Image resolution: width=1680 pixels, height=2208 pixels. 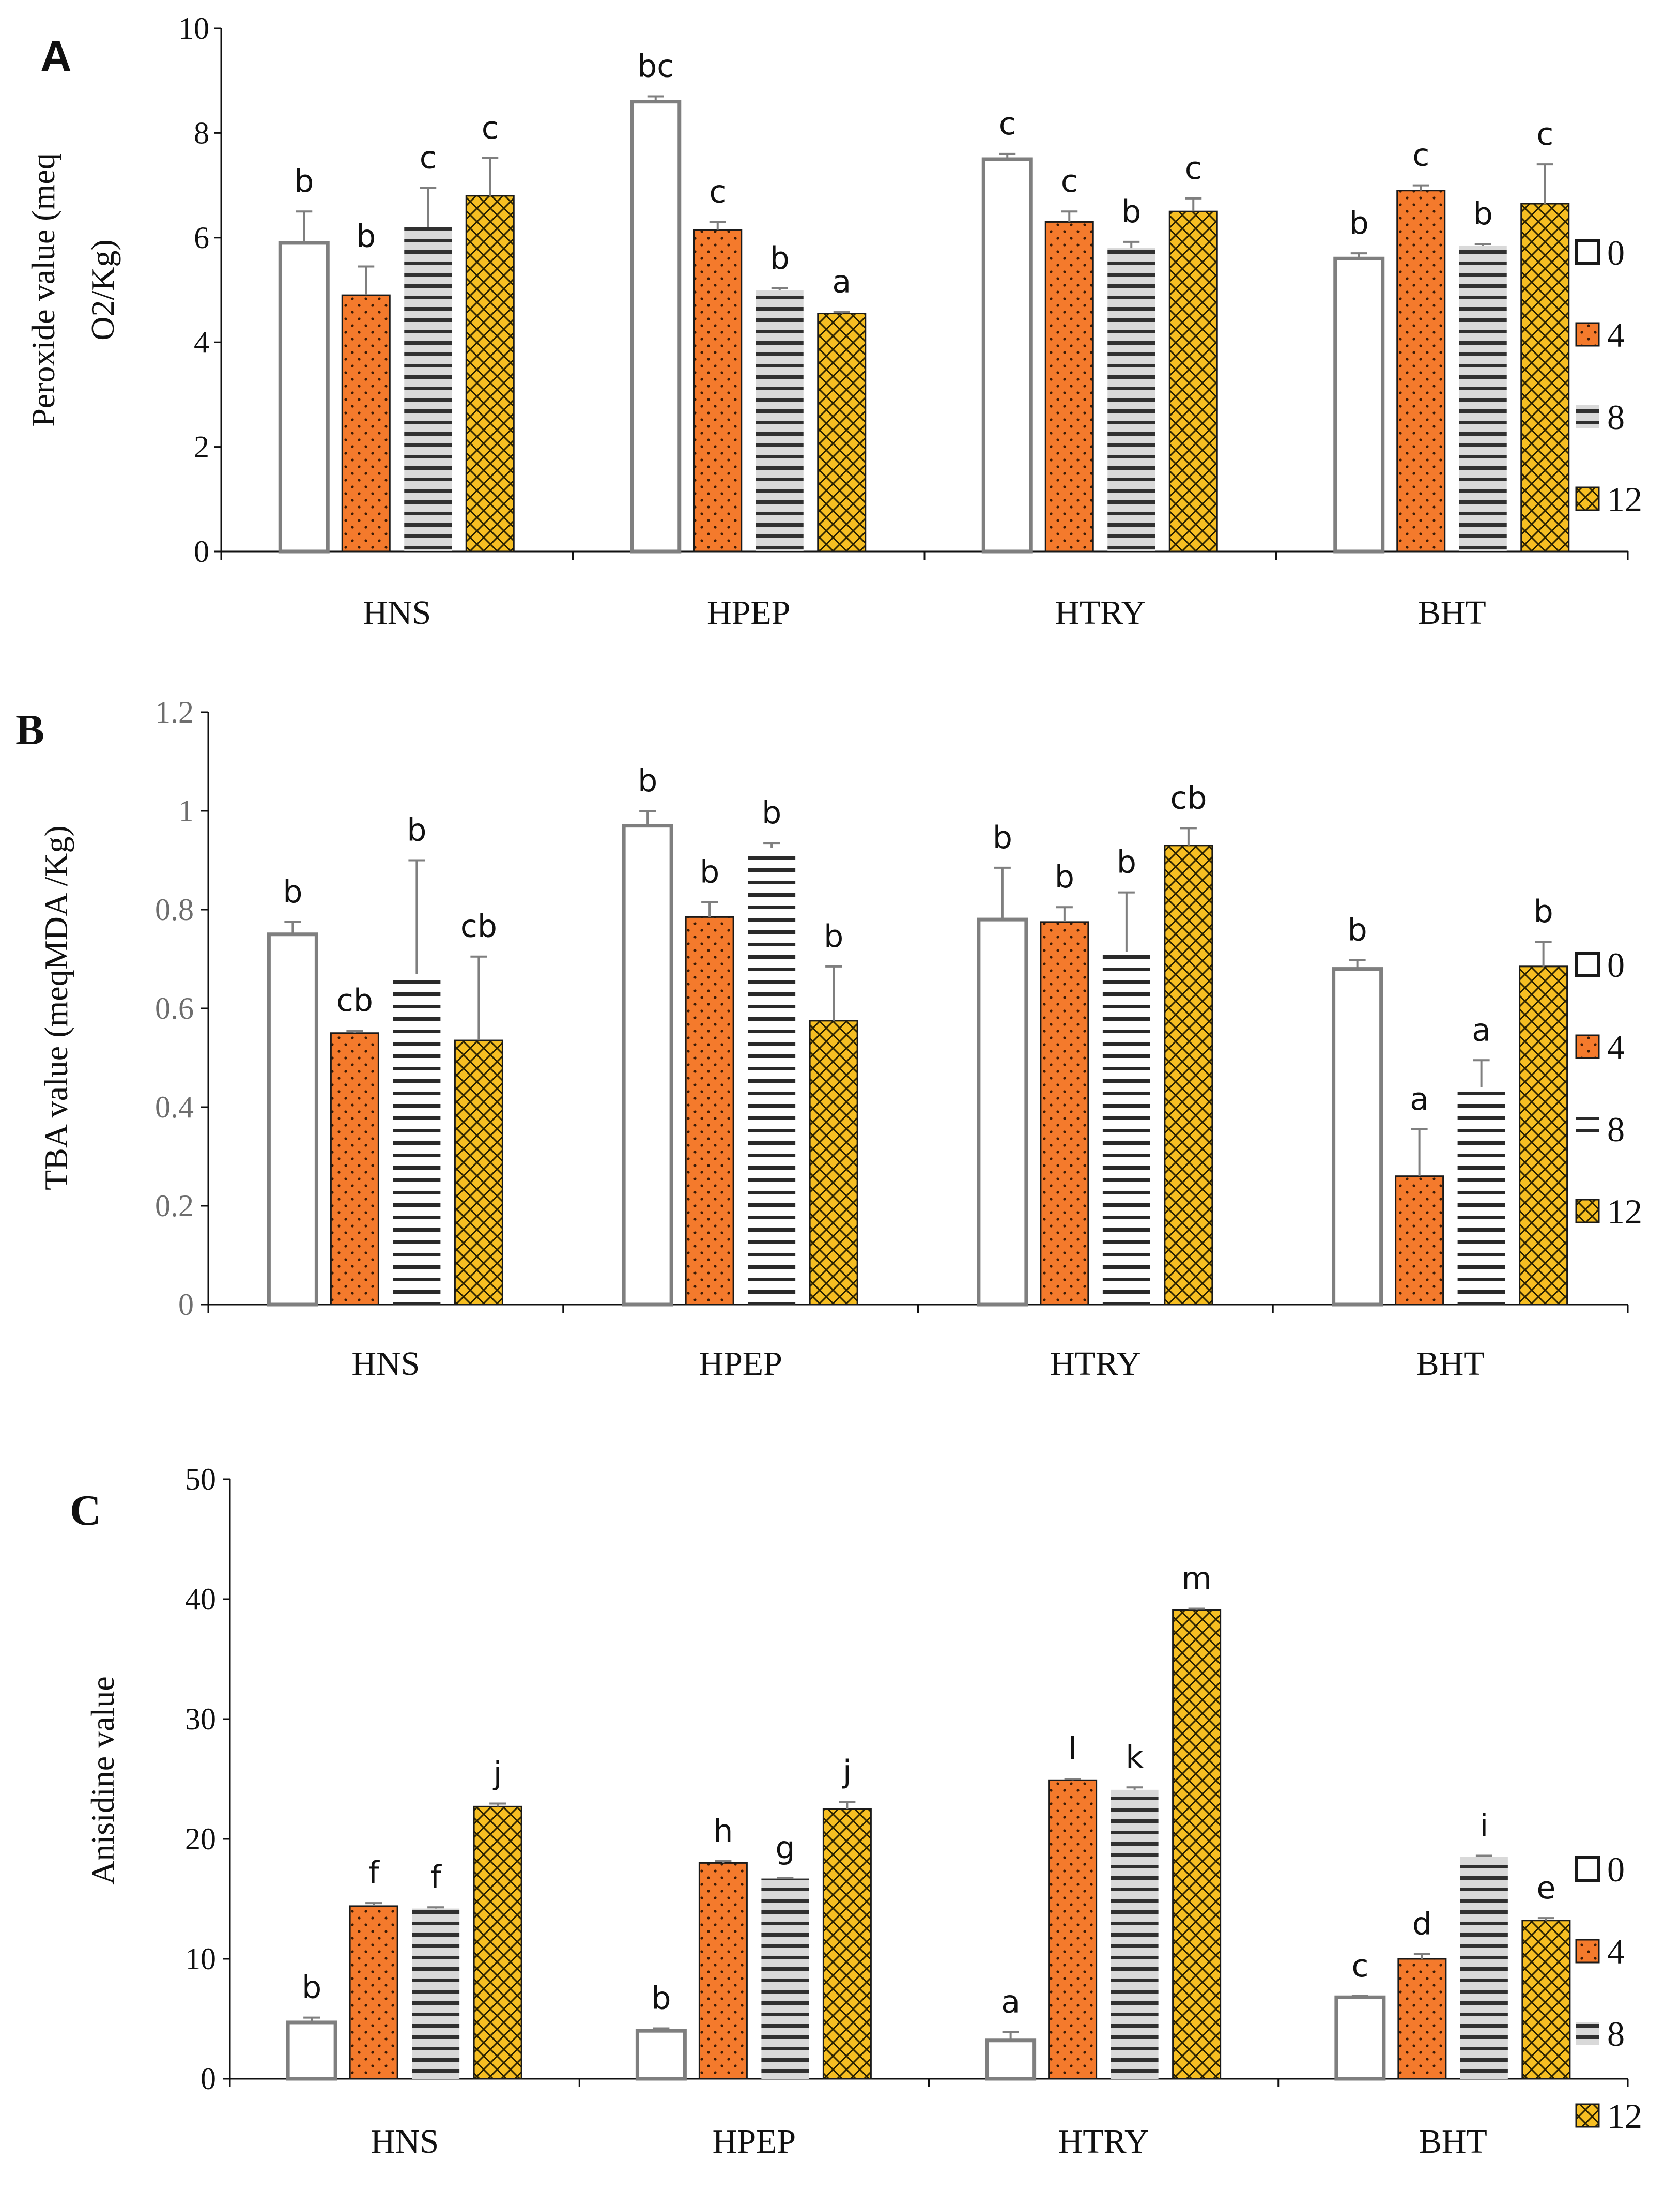 I want to click on significance-letter: i, so click(x=1484, y=1826).